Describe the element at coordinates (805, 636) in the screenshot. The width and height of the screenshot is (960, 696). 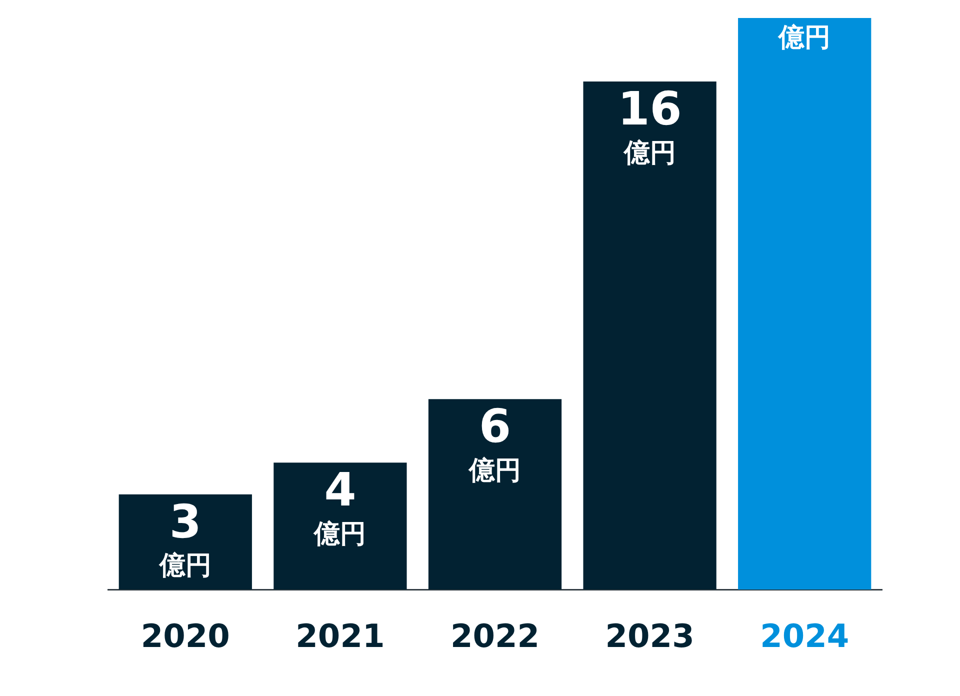
I see `x-tick-label: 2024` at that location.